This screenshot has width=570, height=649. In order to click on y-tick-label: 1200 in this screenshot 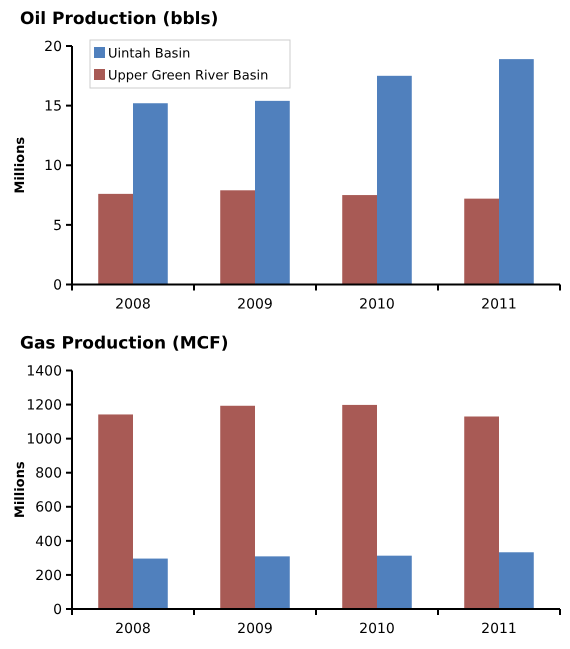, I will do `click(44, 405)`.